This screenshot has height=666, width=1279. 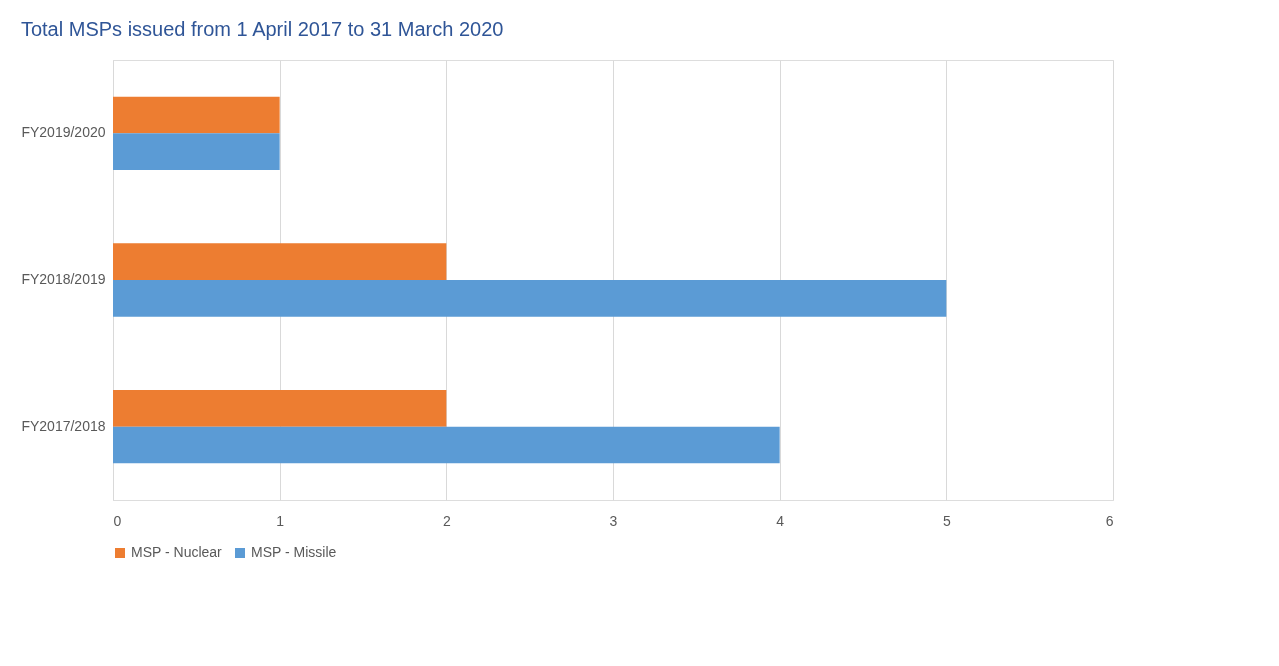 I want to click on x-tick-label: 4, so click(x=780, y=520).